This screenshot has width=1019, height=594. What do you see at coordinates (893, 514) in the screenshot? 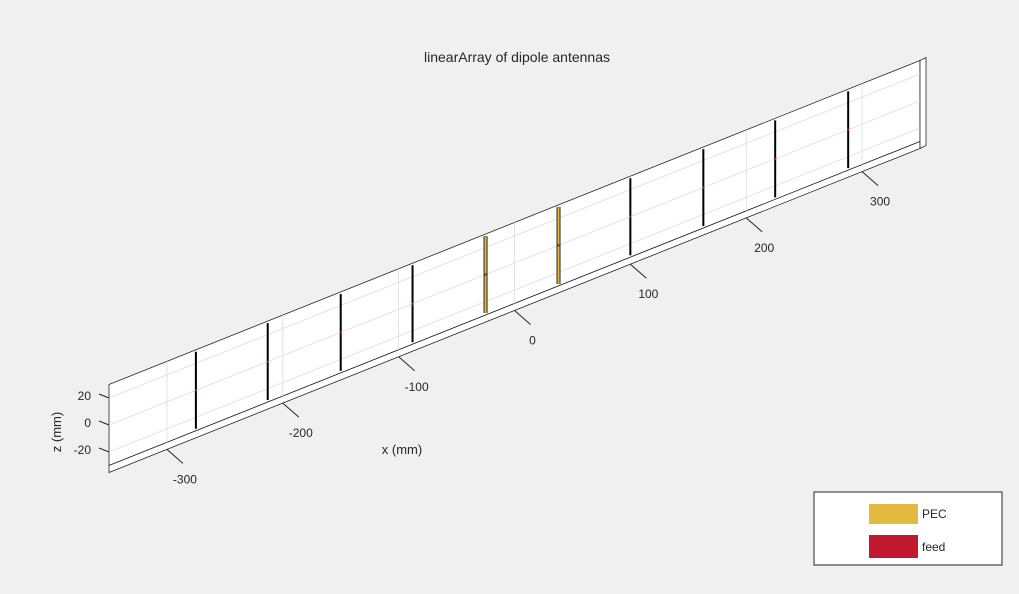
I see `legend-swatch-pec` at bounding box center [893, 514].